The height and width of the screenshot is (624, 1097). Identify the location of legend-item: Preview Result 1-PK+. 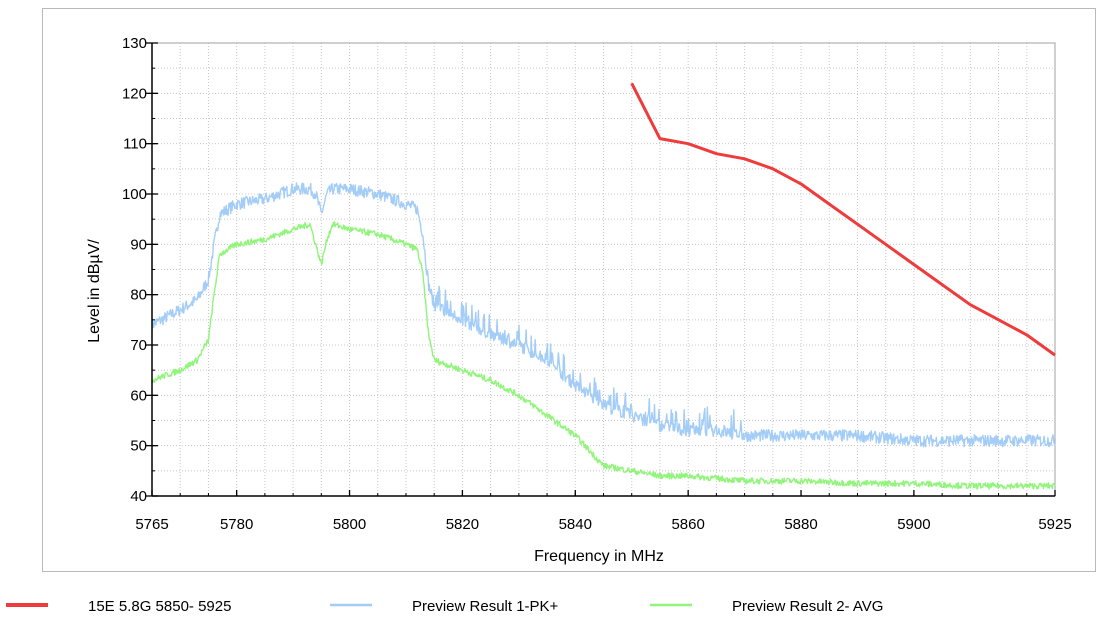
(444, 606).